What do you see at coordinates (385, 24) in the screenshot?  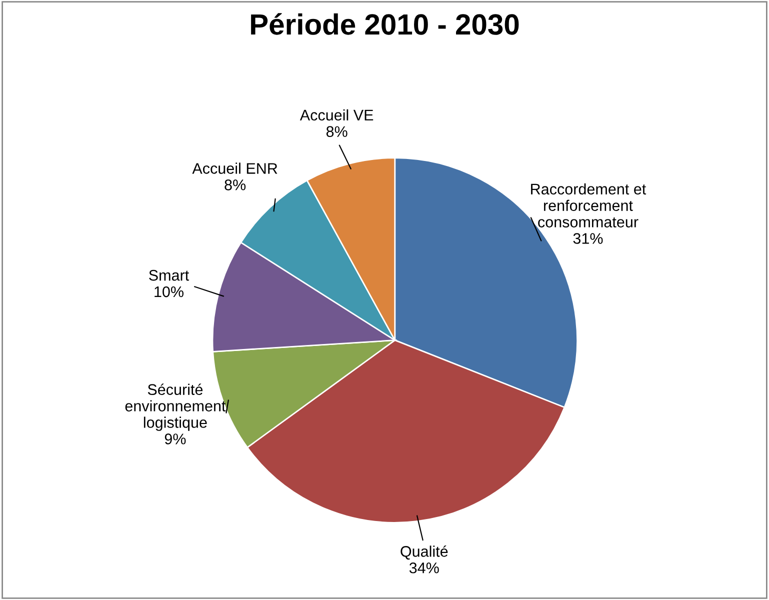 I see `chart-title: Période 2010 - 2030` at bounding box center [385, 24].